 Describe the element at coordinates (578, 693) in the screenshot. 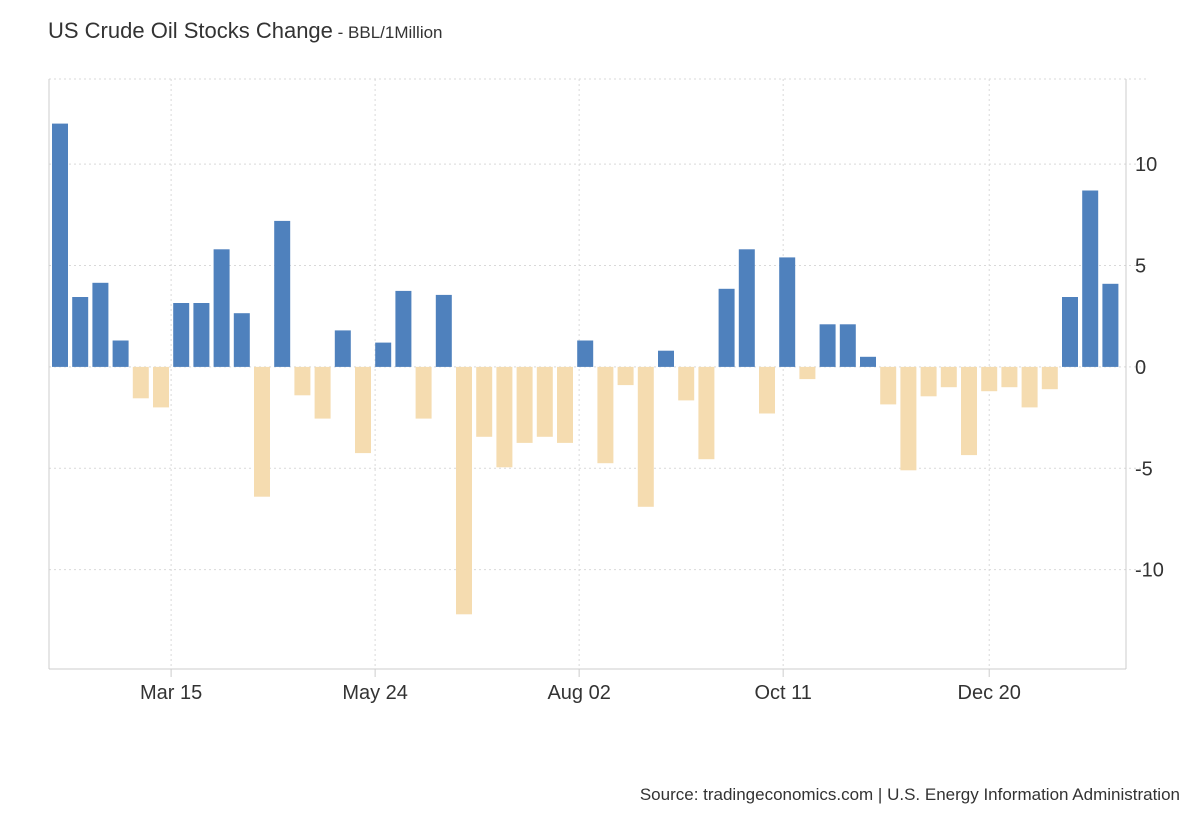

I see `x-tick-label: Aug 02` at that location.